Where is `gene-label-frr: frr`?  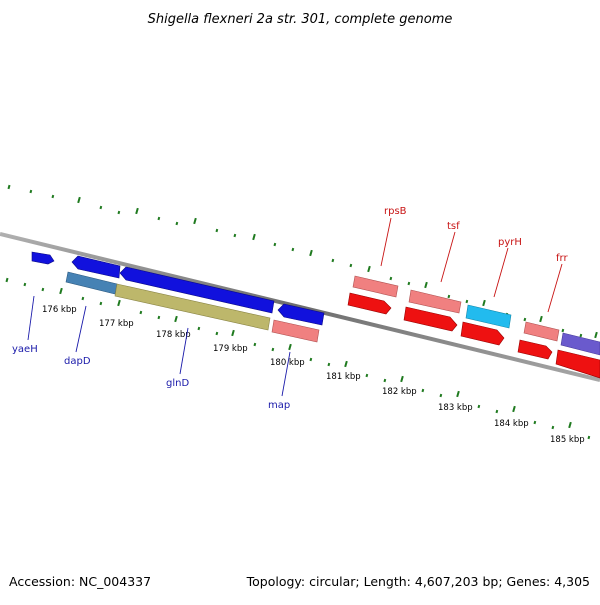
gene-label-frr: frr is located at coordinates (562, 258).